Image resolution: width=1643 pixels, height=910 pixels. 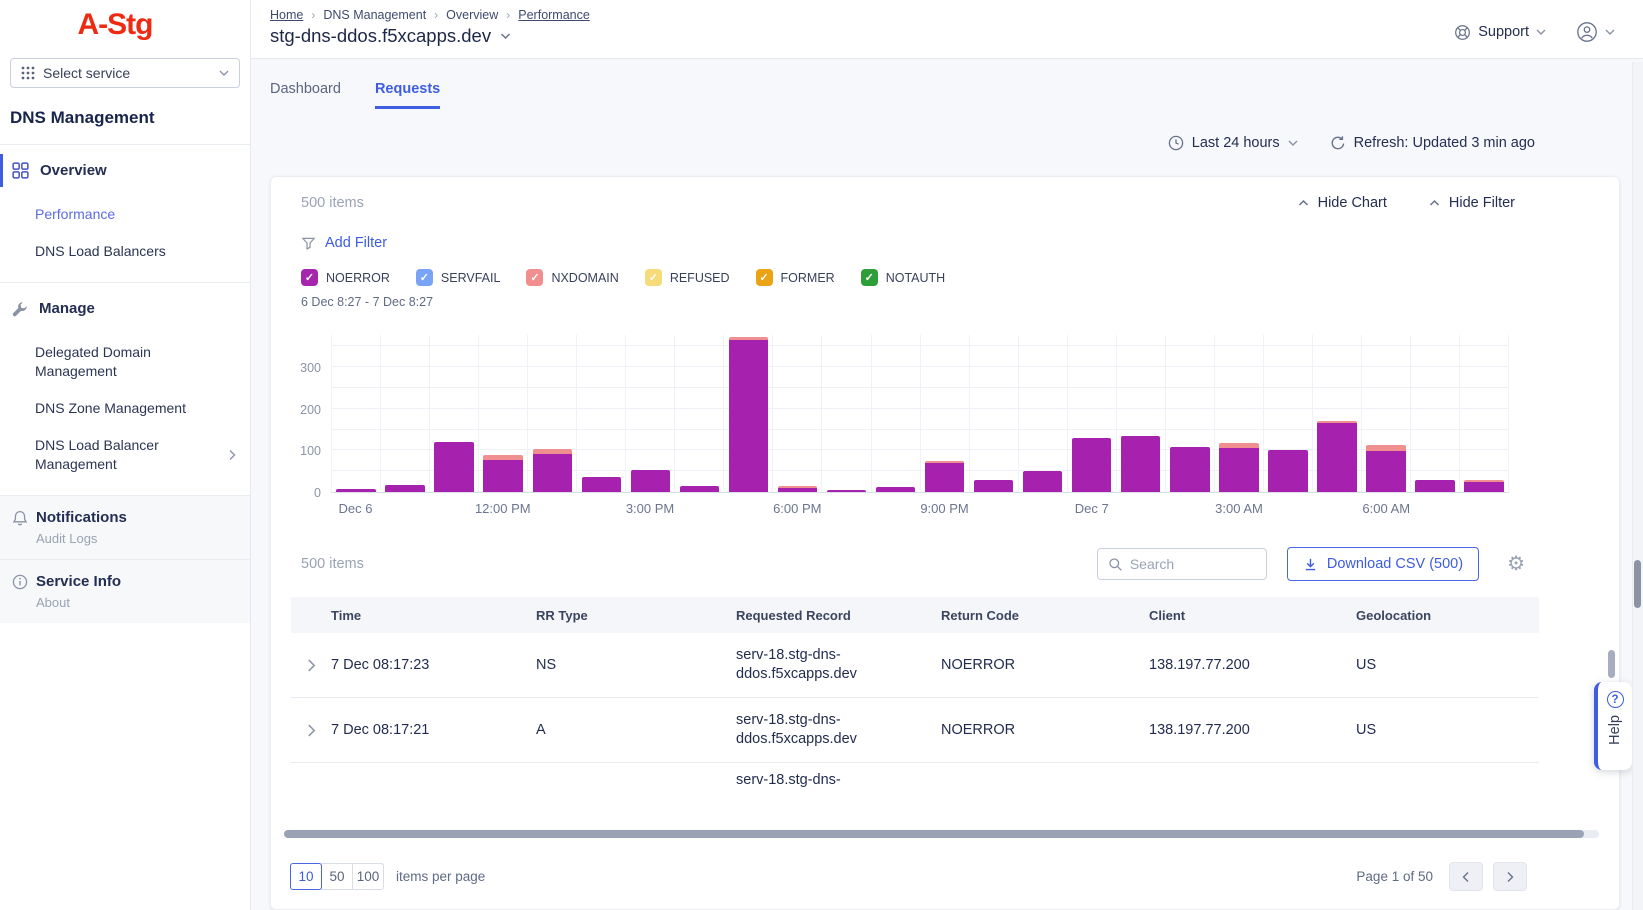 I want to click on header-right: Support, so click(x=1534, y=32).